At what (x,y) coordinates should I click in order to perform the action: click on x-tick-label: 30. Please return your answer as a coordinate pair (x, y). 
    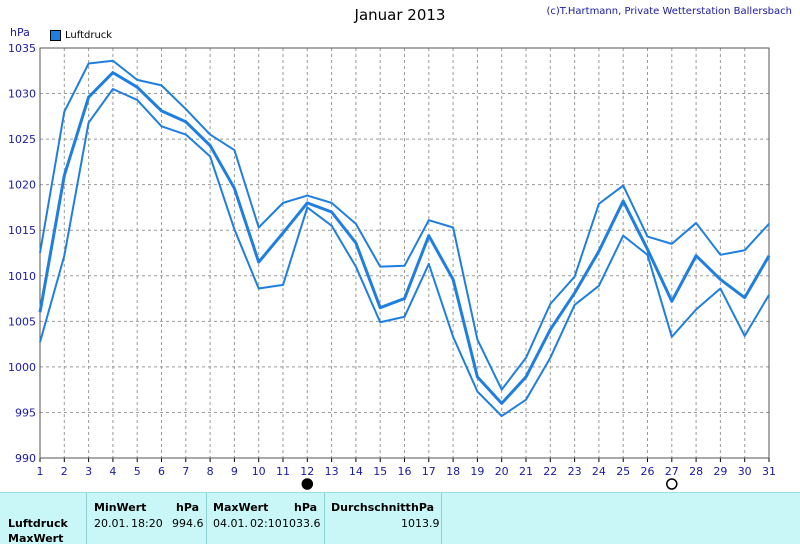
    Looking at the image, I should click on (745, 471).